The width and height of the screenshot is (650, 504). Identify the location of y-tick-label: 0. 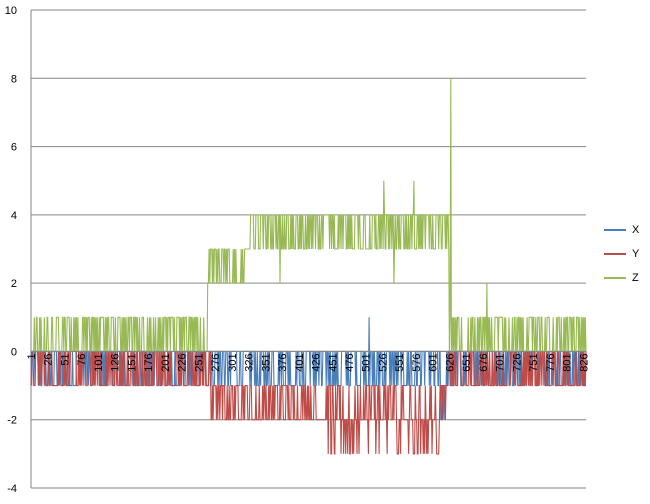
(14, 352).